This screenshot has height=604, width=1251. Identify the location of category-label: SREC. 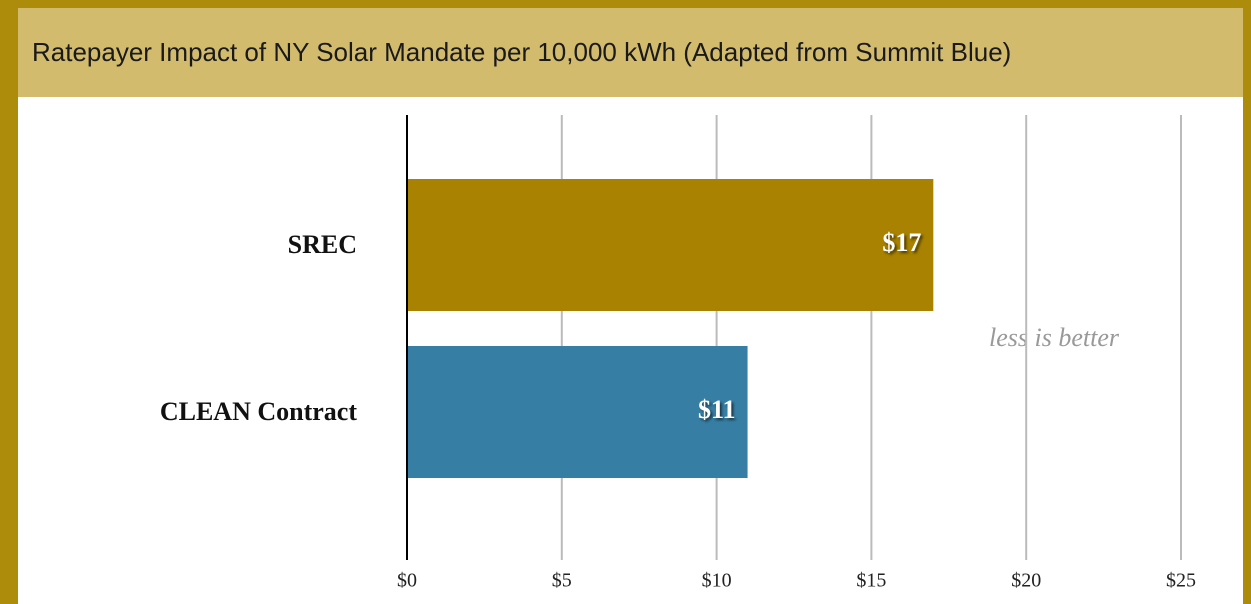
(322, 244).